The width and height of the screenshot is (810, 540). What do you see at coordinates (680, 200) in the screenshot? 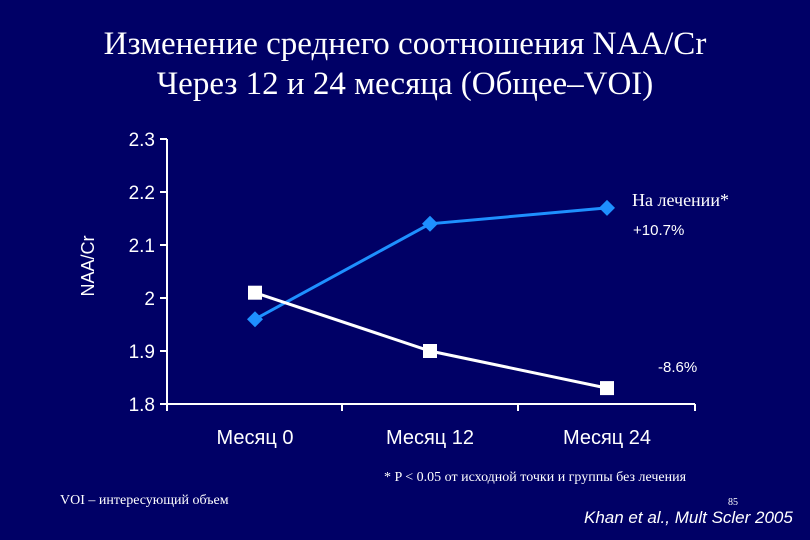
I see `treated-series-label: На лечении*` at bounding box center [680, 200].